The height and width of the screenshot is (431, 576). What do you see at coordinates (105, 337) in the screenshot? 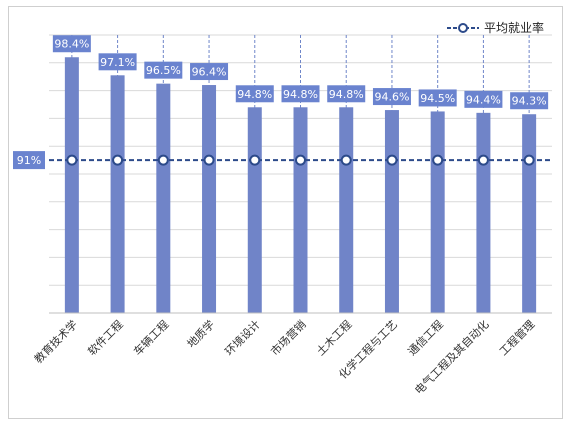
I see `category-label: 软件工程` at bounding box center [105, 337].